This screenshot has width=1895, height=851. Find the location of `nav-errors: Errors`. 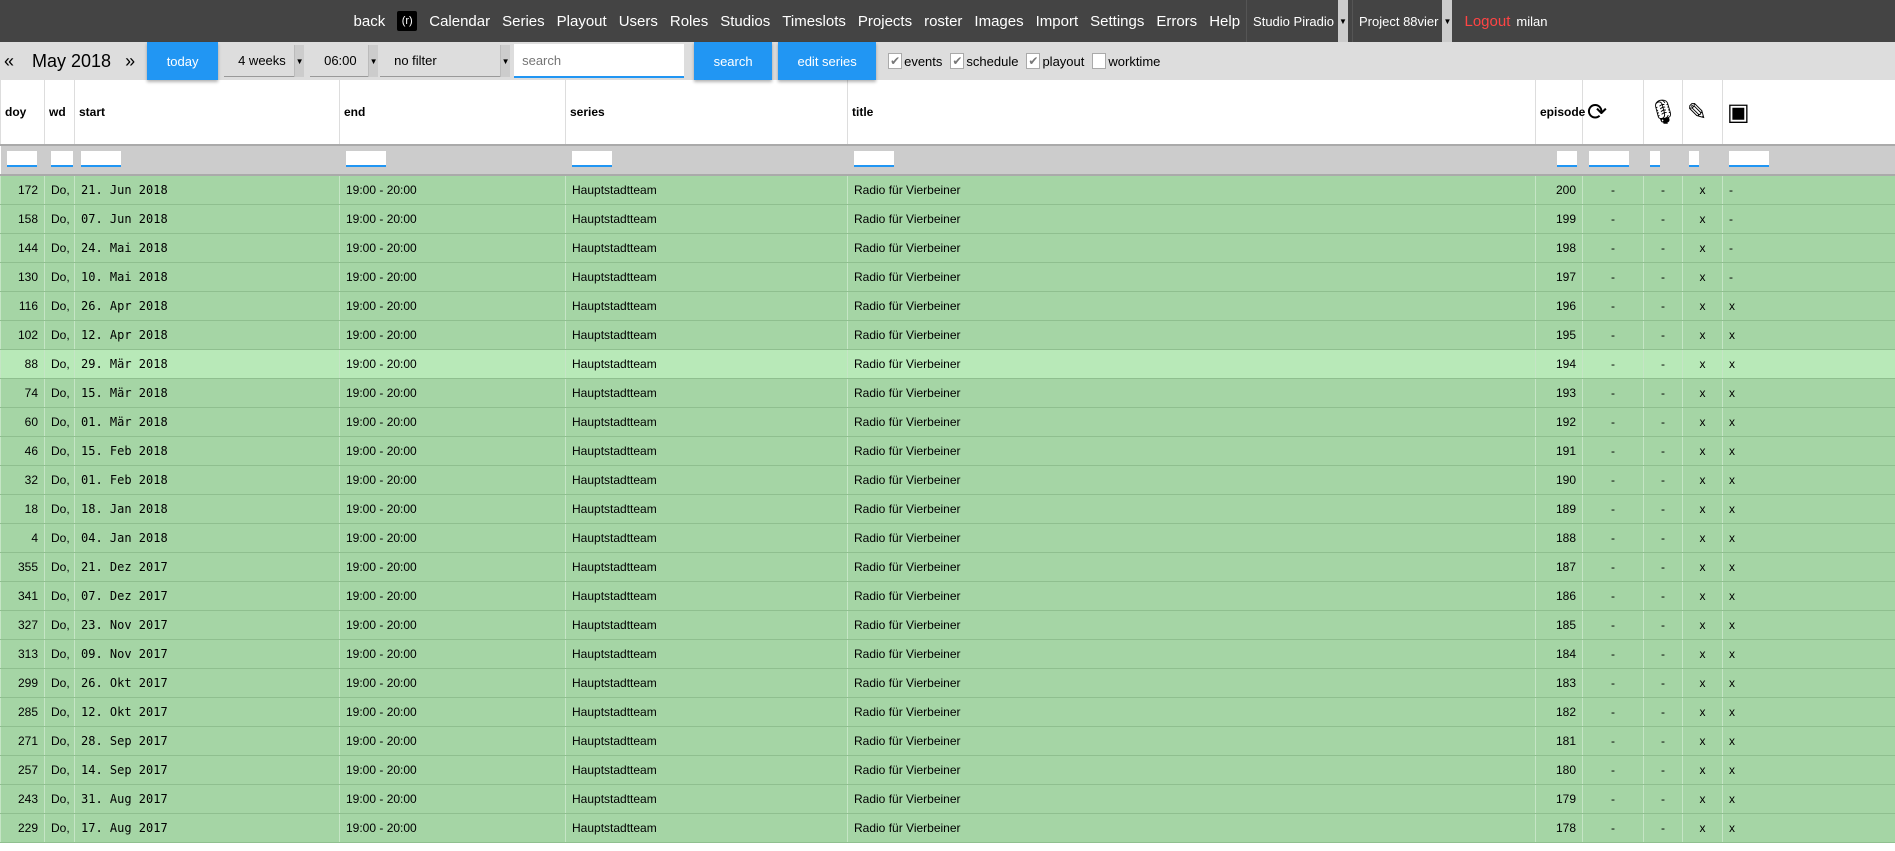

nav-errors: Errors is located at coordinates (1177, 21).